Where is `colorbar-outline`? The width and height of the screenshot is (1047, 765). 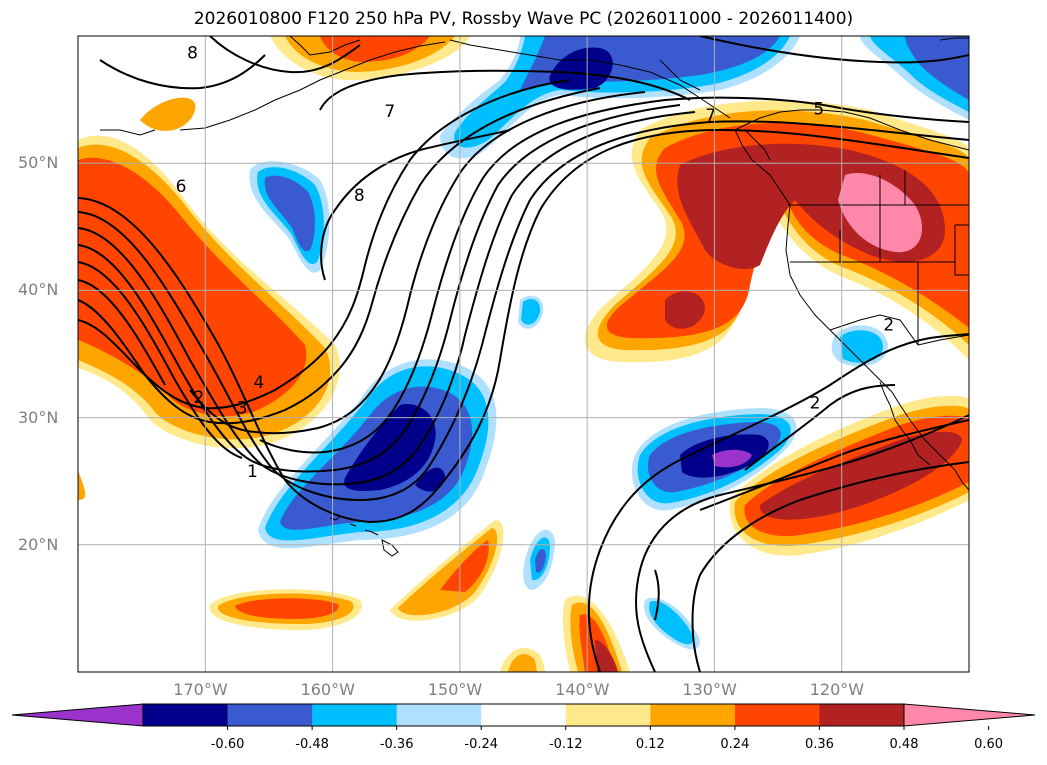 colorbar-outline is located at coordinates (523, 715).